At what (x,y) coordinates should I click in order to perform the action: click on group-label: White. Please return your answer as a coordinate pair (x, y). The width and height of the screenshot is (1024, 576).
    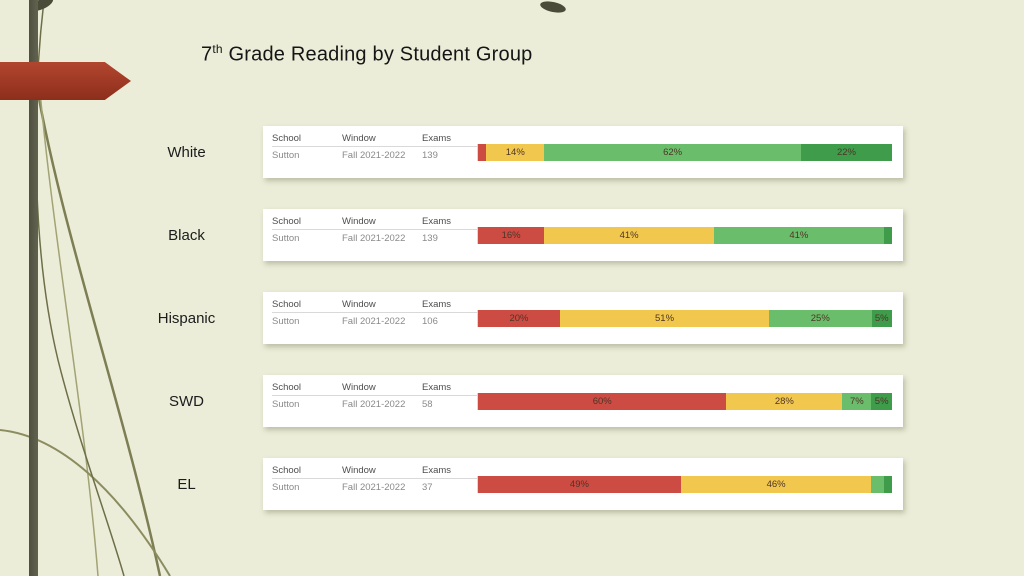
    Looking at the image, I should click on (186, 152).